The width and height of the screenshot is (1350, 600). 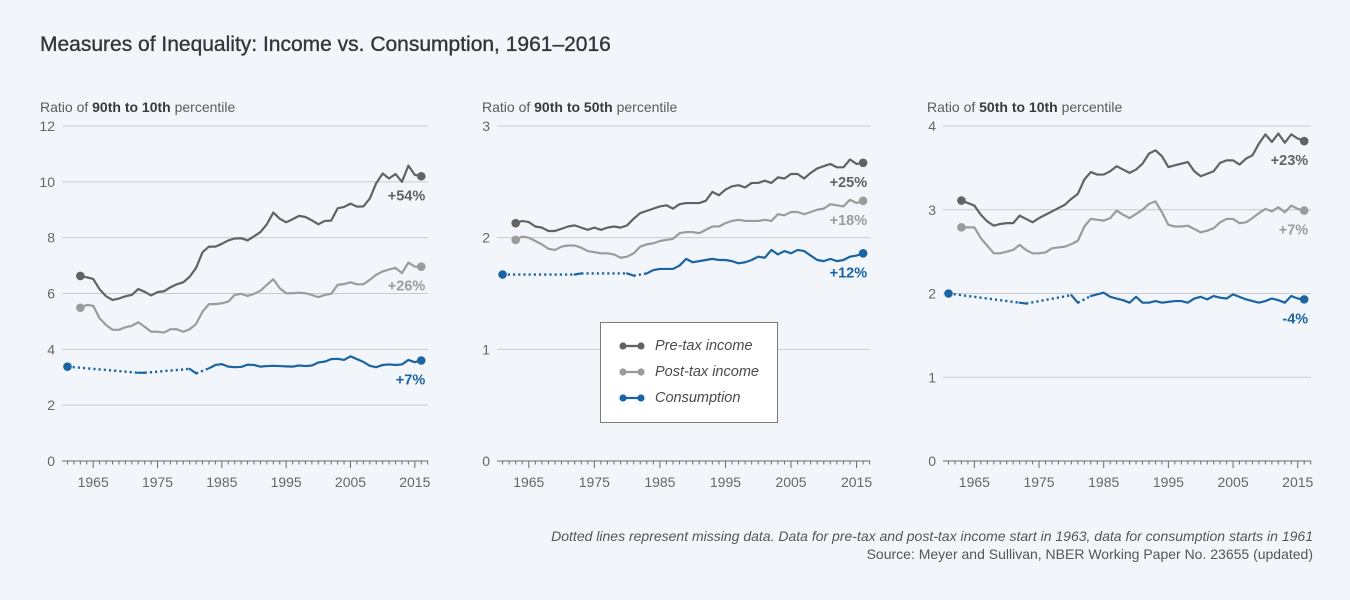 I want to click on legend-label: Post-tax income, so click(x=707, y=372).